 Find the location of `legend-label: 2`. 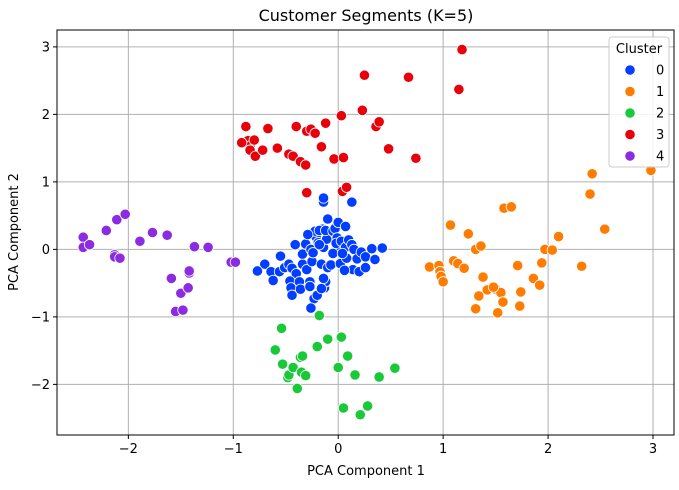

legend-label: 2 is located at coordinates (660, 114).